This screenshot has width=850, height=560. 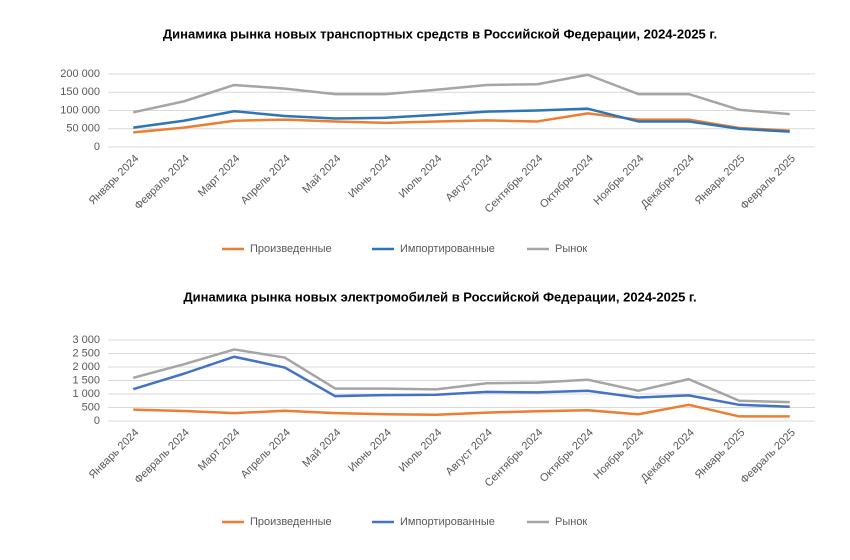 What do you see at coordinates (80, 74) in the screenshot?
I see `y-tick-label: 200 000` at bounding box center [80, 74].